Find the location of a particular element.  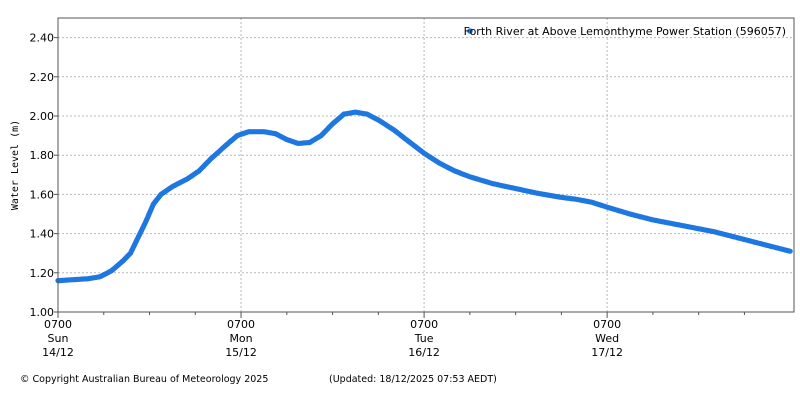

updated-text: (Updated: 18/12/2025 07:53 AEDT) is located at coordinates (413, 379).